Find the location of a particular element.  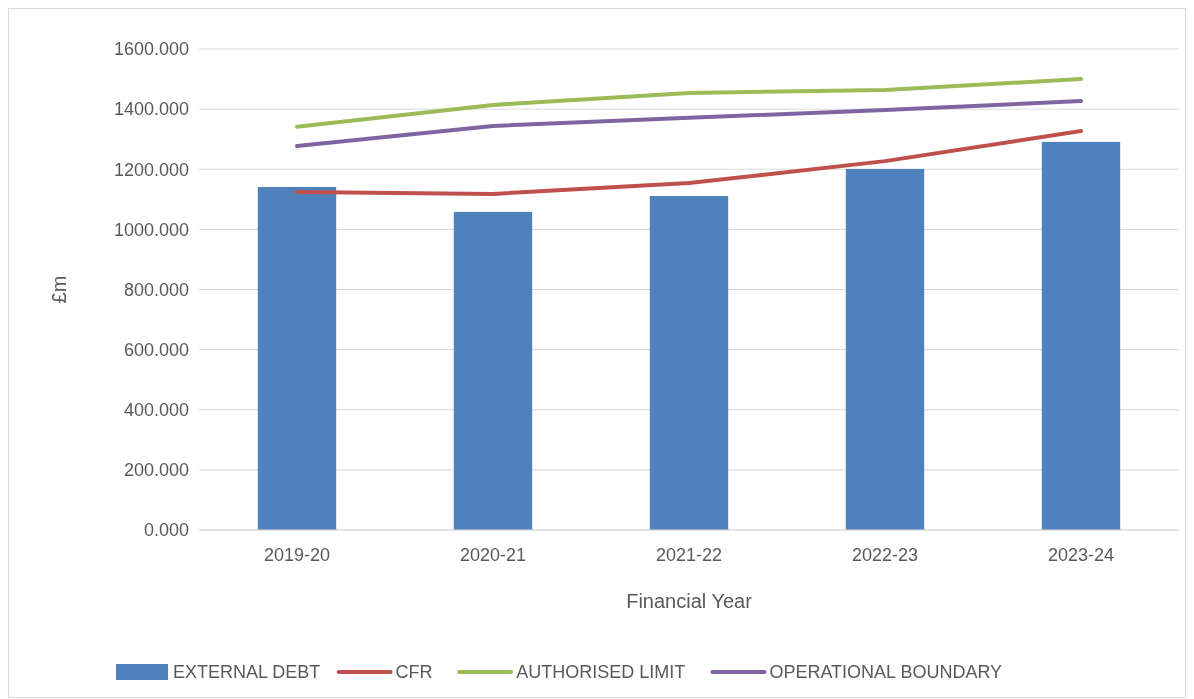

y-tick-label: 1600.000 is located at coordinates (151, 49).